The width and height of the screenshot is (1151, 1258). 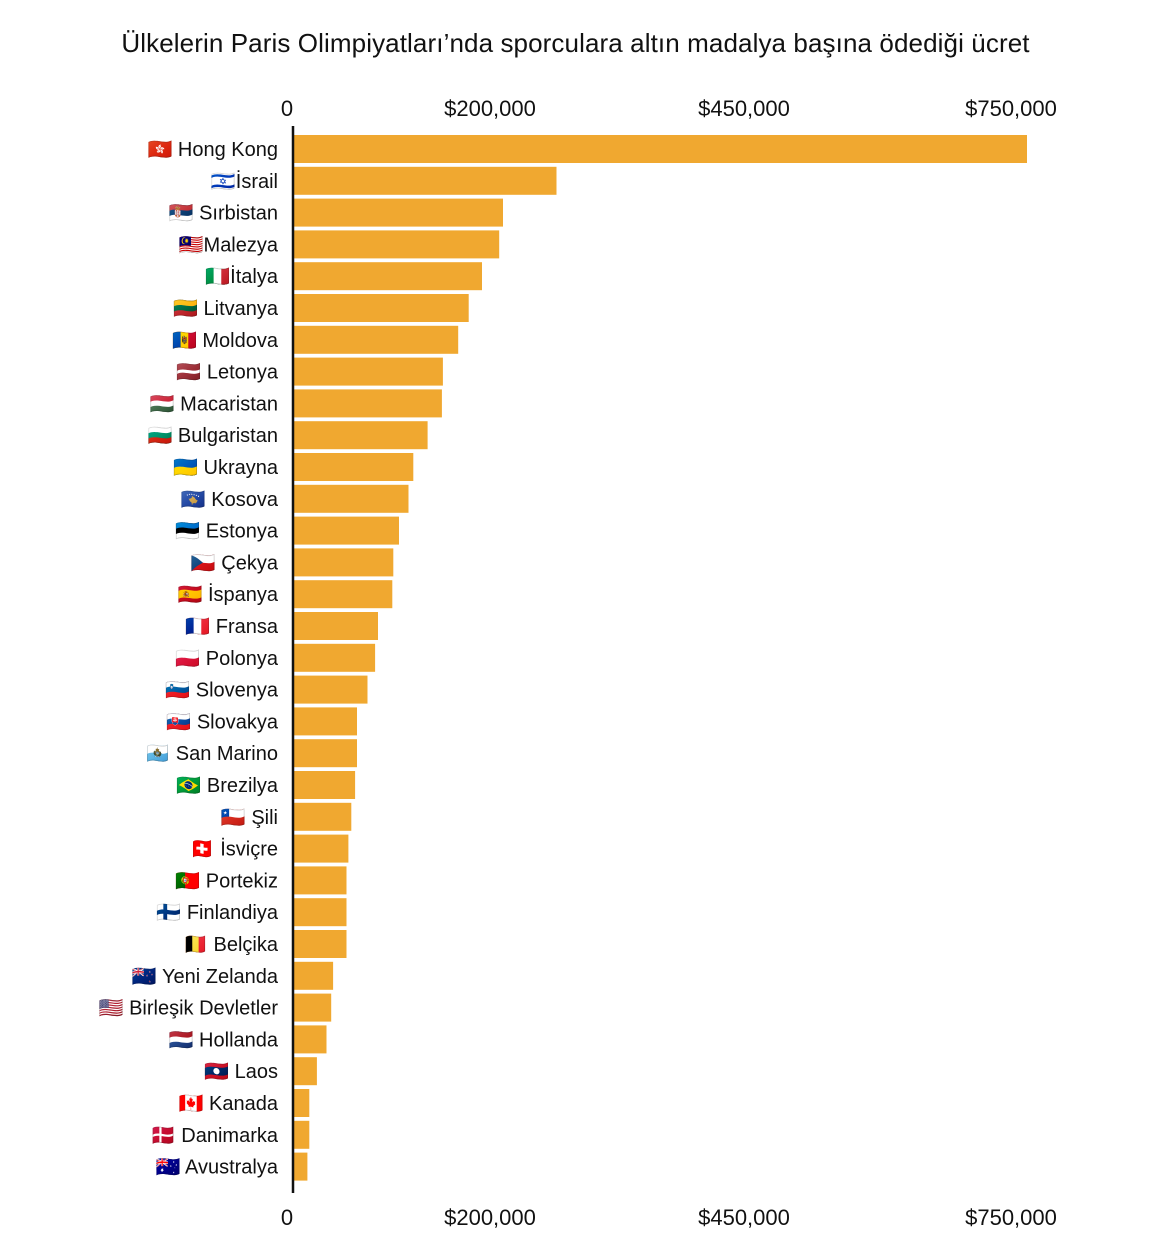 What do you see at coordinates (217, 913) in the screenshot?
I see `category-label: 🇫🇮 Finlandiya` at bounding box center [217, 913].